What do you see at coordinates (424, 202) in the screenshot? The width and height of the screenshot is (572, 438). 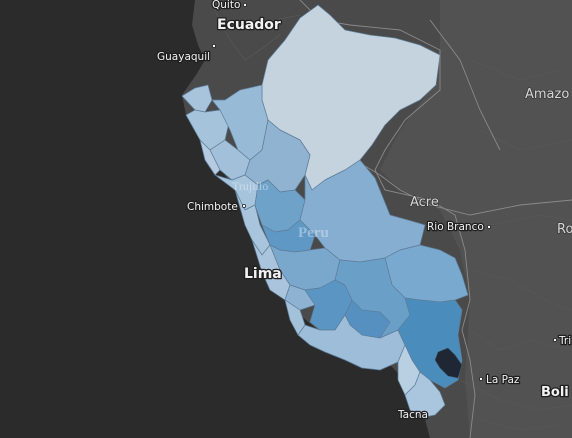 I see `label-acre: Acre` at bounding box center [424, 202].